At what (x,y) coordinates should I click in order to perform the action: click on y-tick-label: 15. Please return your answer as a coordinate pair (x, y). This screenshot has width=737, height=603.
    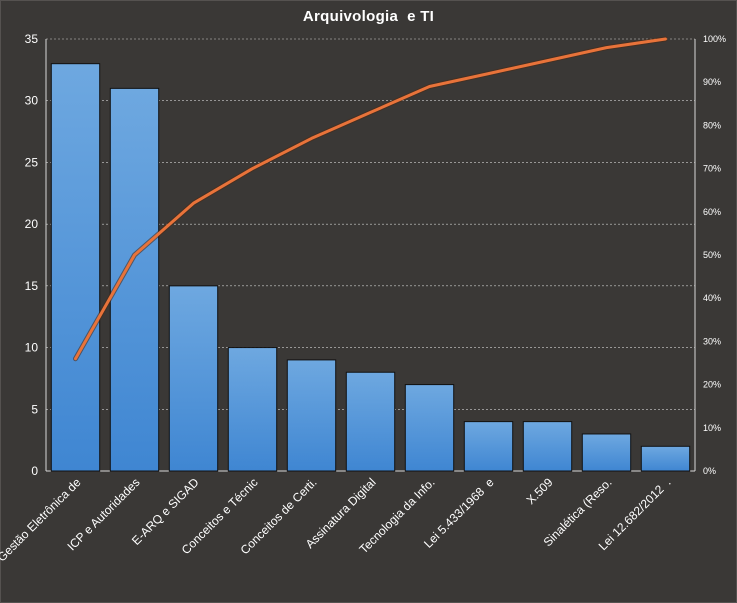
    Looking at the image, I should click on (32, 286).